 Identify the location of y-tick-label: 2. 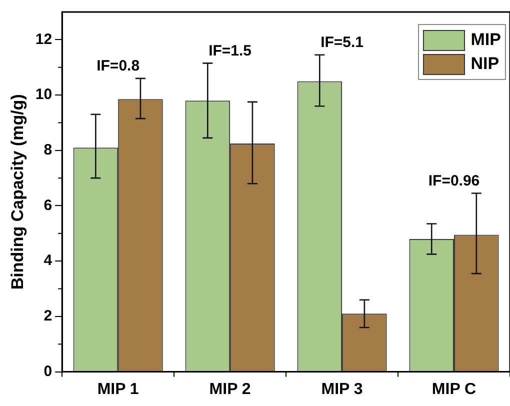
(48, 316).